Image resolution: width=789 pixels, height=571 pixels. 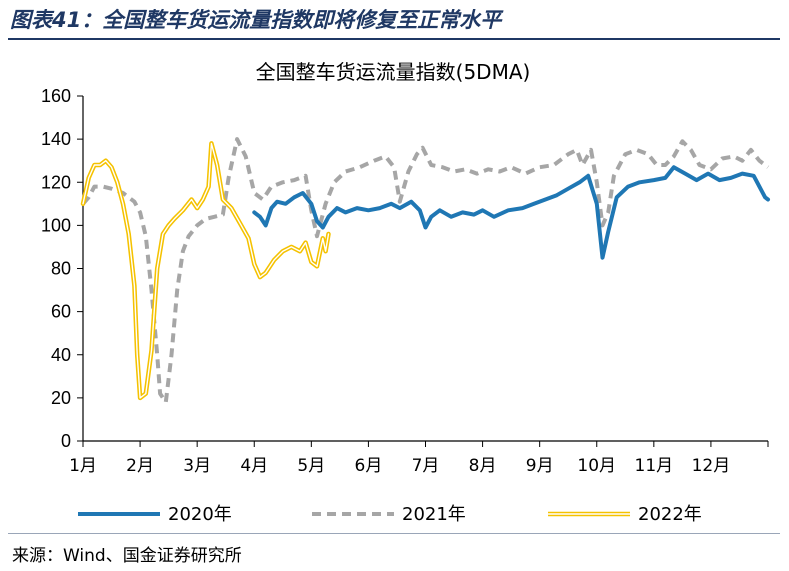 What do you see at coordinates (56, 96) in the screenshot?
I see `y-tick-label: 160` at bounding box center [56, 96].